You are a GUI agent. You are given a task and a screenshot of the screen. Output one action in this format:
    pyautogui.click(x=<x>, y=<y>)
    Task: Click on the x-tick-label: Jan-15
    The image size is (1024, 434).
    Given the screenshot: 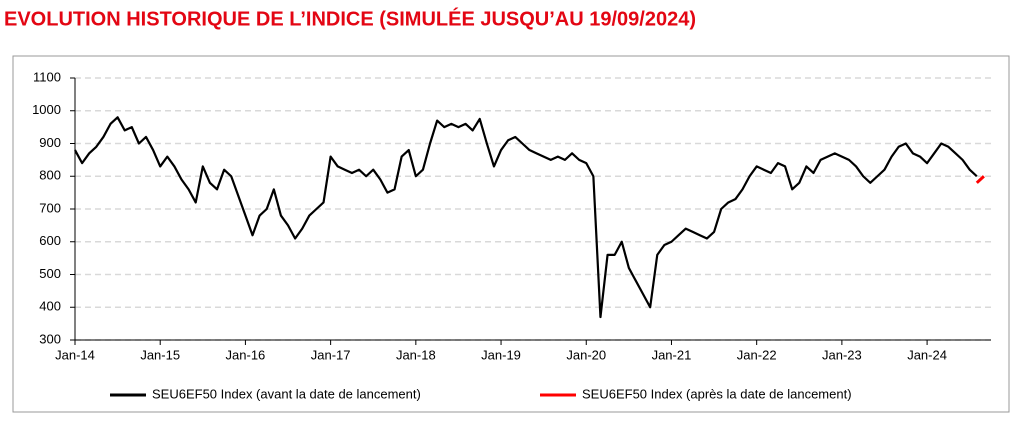 What is the action you would take?
    pyautogui.click(x=160, y=354)
    